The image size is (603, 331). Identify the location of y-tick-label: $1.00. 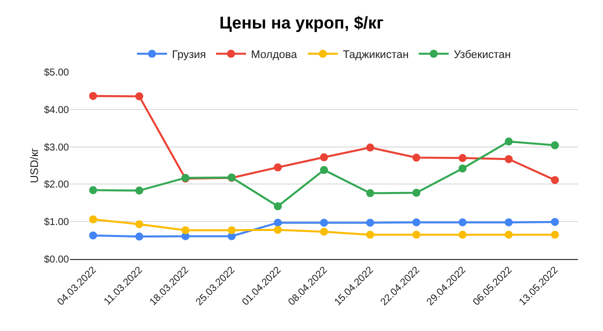
(57, 222).